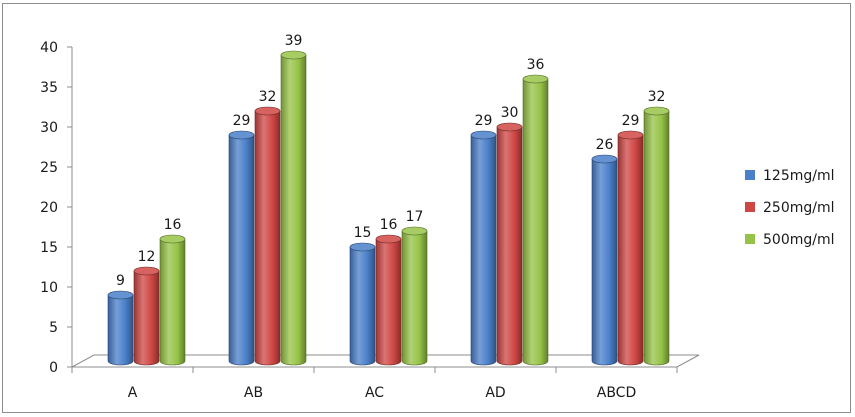  I want to click on x-tick-label: ABCD, so click(617, 393).